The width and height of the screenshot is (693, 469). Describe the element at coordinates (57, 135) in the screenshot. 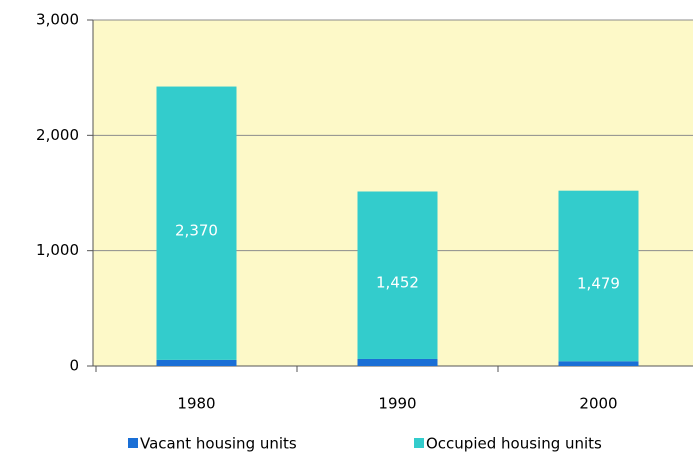

I see `y-tick-label: 2,000` at that location.